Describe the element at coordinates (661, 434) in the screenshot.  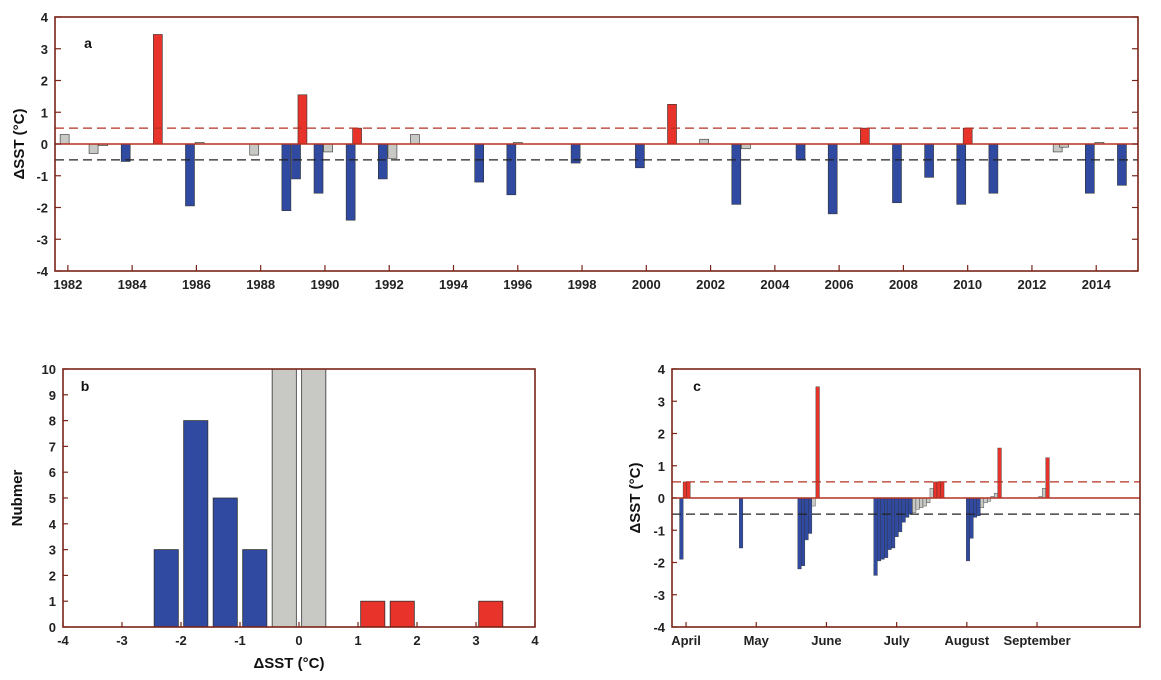
I see `ytick-label-c-6: 2` at that location.